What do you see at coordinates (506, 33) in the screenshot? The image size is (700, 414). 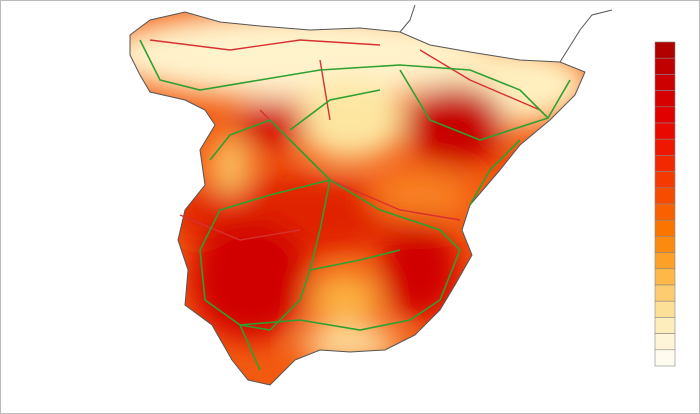 I see `border` at bounding box center [506, 33].